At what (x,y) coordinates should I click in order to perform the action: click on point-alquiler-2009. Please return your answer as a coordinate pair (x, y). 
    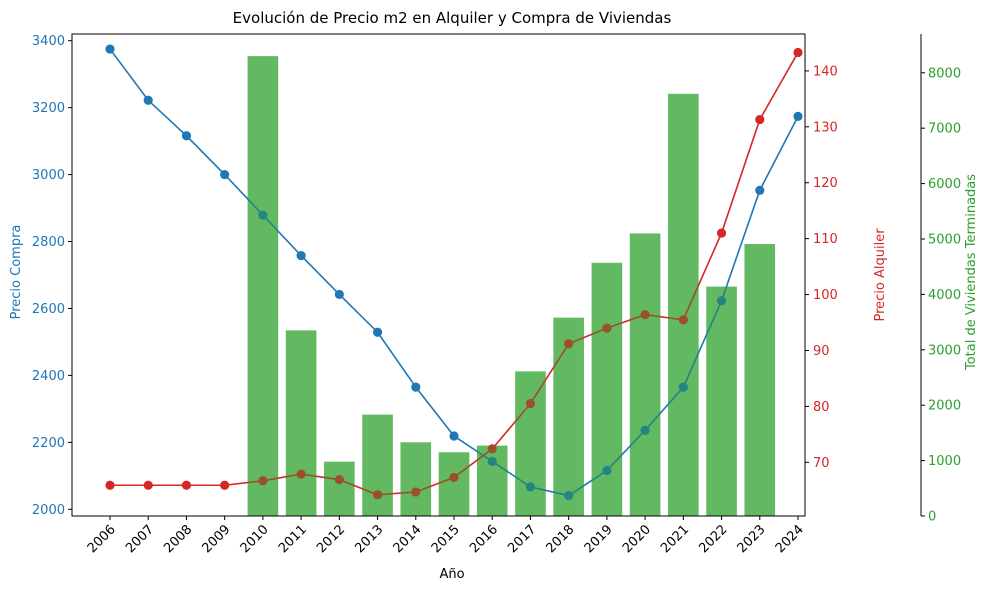
    Looking at the image, I should click on (225, 485).